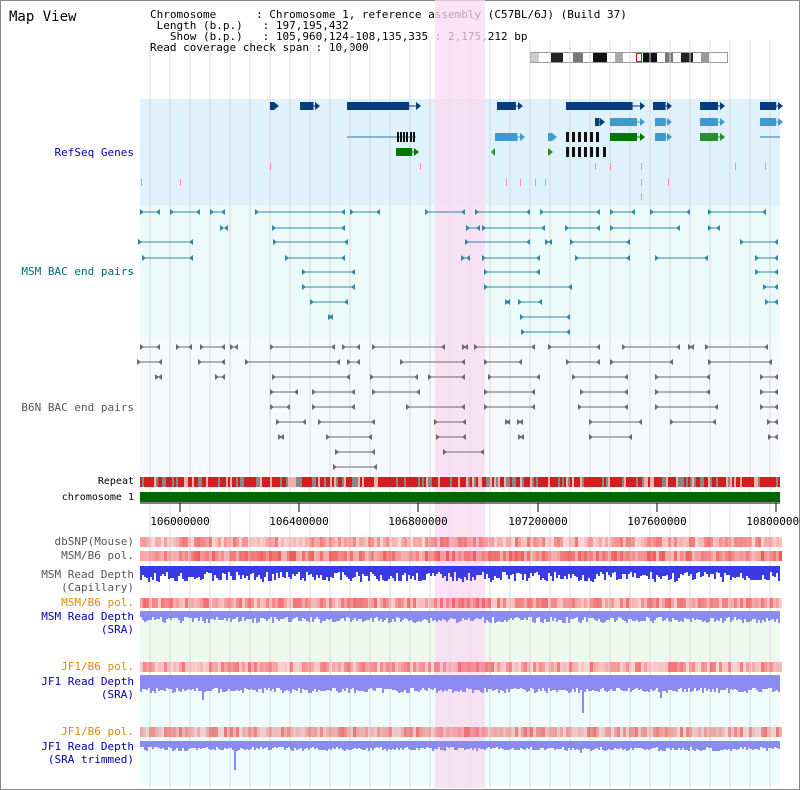 The height and width of the screenshot is (790, 800). Describe the element at coordinates (87, 753) in the screenshot. I see `jf1-read-depth-trimmed-label: JF1 Read Depth (SRA trimmed)` at that location.